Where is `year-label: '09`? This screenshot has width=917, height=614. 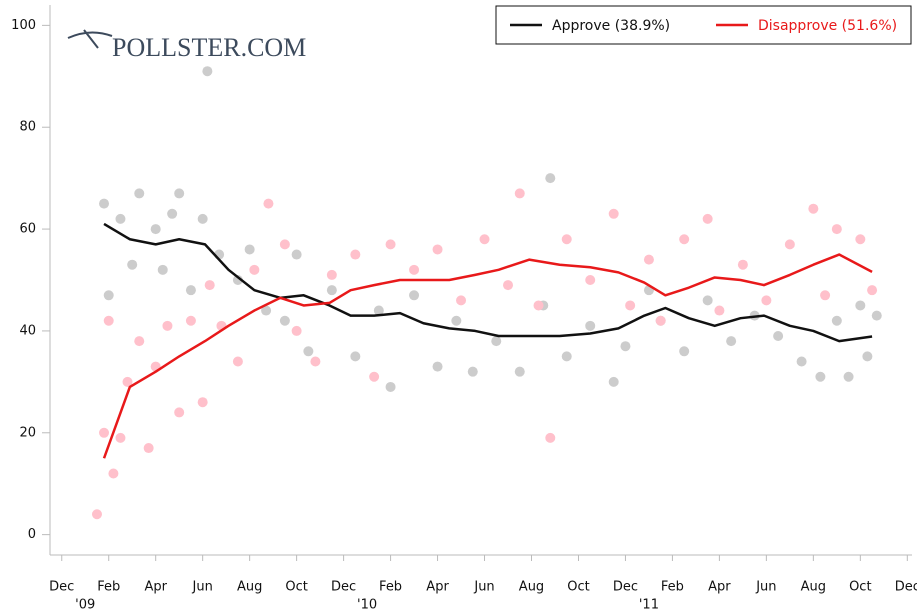
year-label: '09 is located at coordinates (85, 605).